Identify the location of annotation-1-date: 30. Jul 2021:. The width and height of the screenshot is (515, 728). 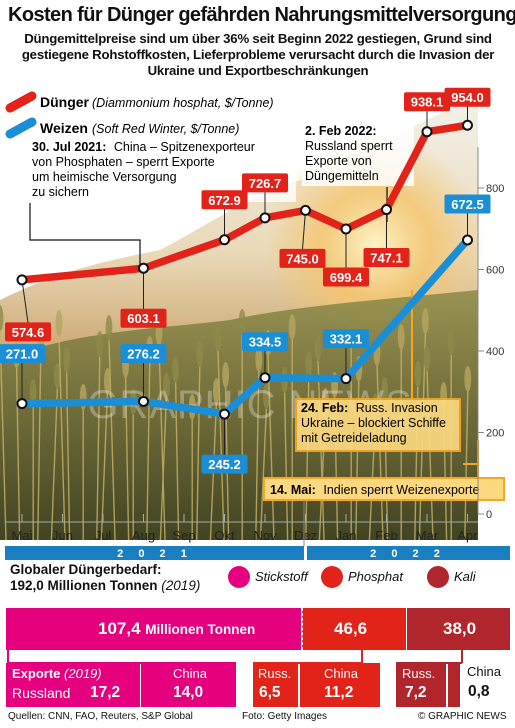
(69, 147).